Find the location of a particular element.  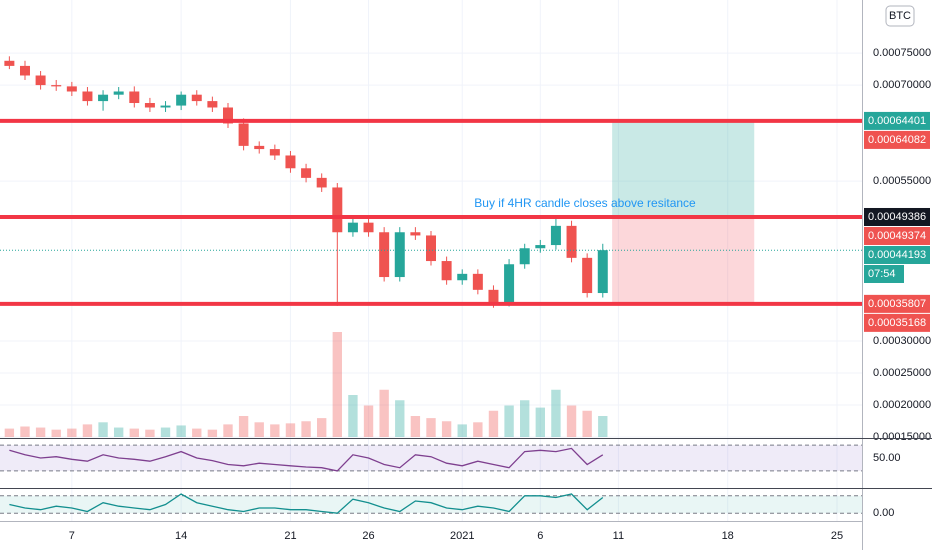

price-label: 0.00064401 is located at coordinates (897, 121).